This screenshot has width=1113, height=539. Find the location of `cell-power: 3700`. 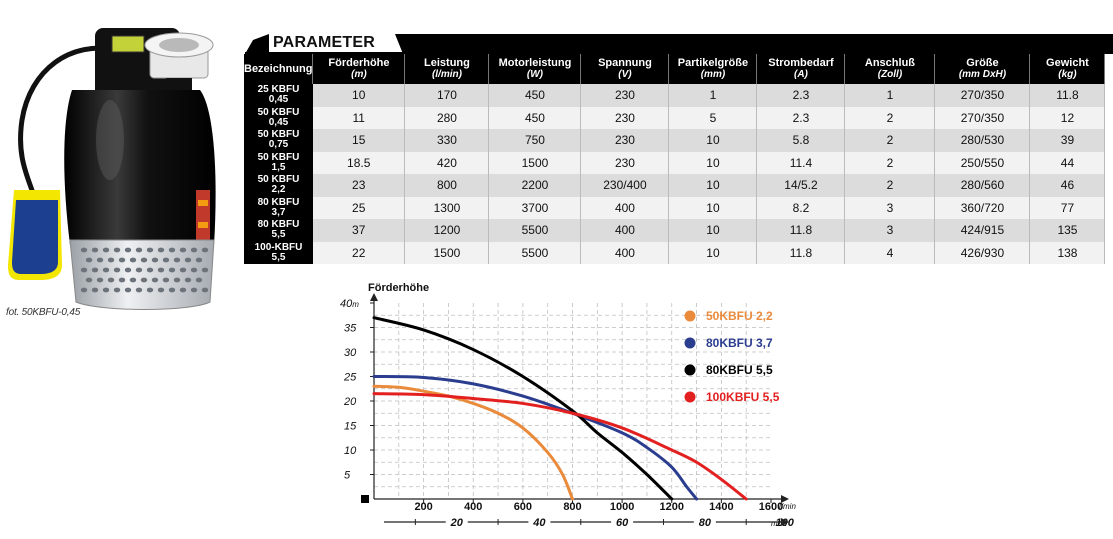

cell-power: 3700 is located at coordinates (535, 207).